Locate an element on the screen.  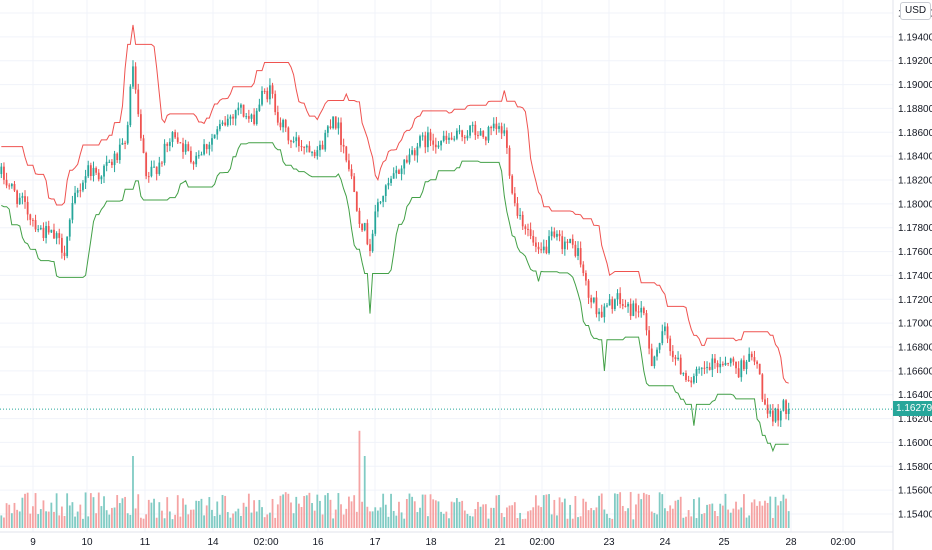
x-axis: 9 10 11 14 02:00 16 17 18 21 02:00 23 24 25 28 02:00 is located at coordinates (446, 539).